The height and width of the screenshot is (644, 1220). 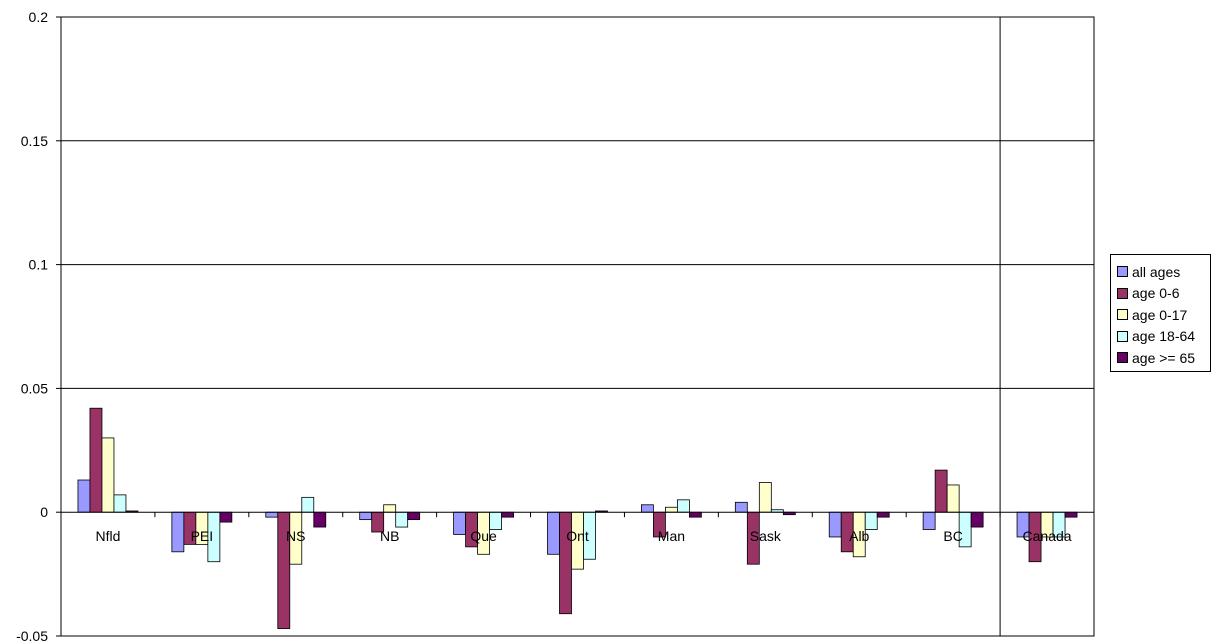 What do you see at coordinates (766, 536) in the screenshot?
I see `x-tick-label: Sask` at bounding box center [766, 536].